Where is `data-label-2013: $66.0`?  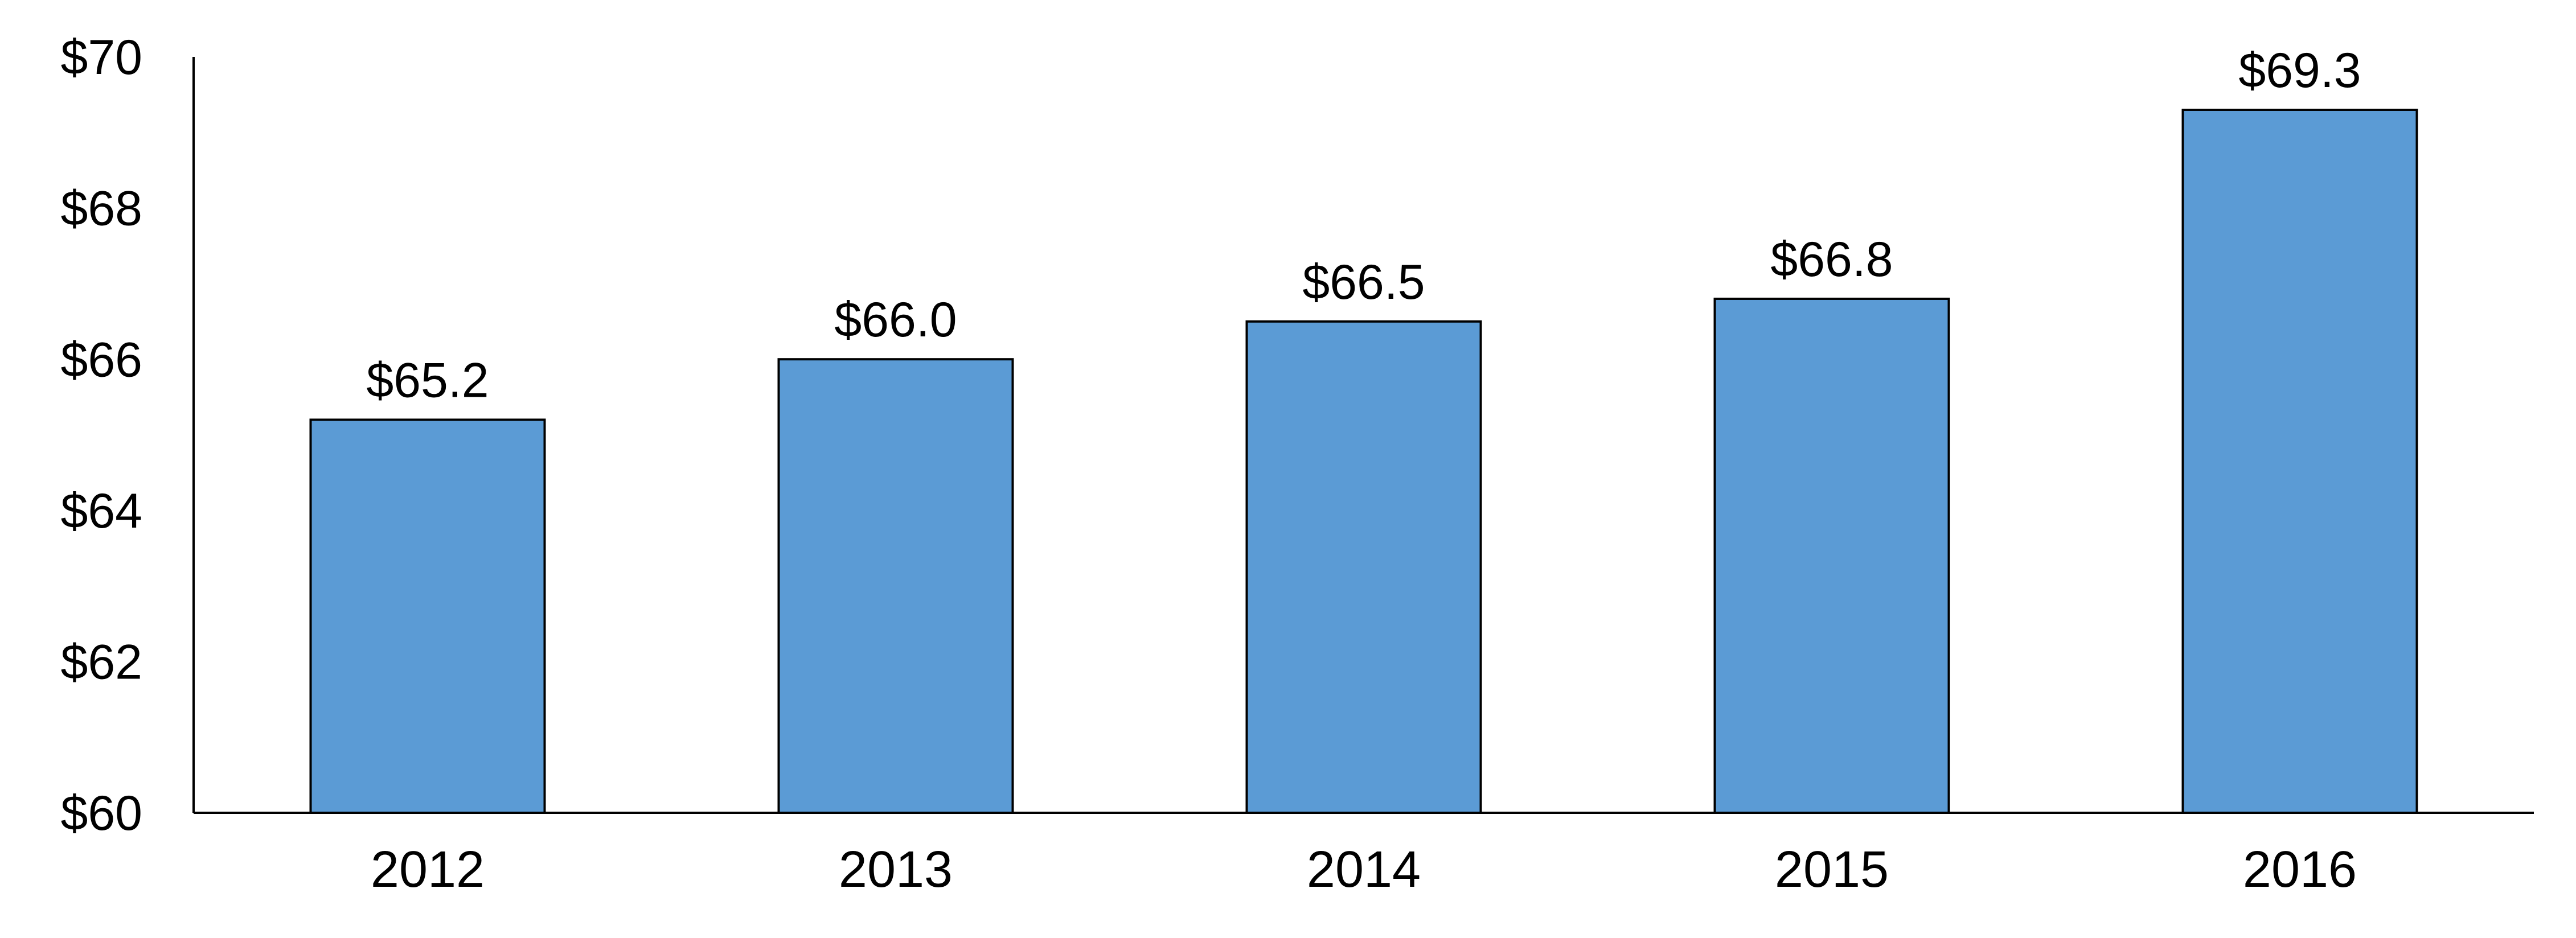
data-label-2013: $66.0 is located at coordinates (895, 320).